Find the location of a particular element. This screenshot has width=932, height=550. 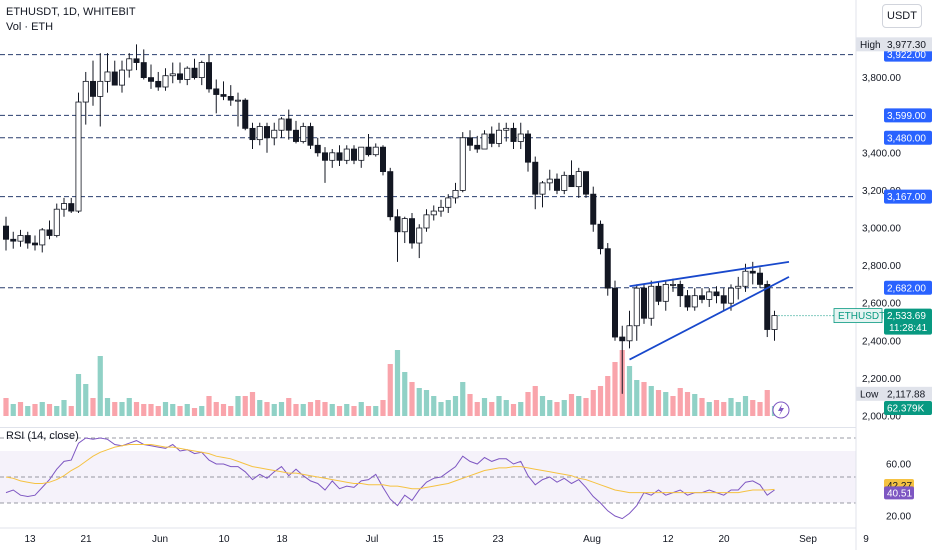

volume-indicator-label: Vol · ETH is located at coordinates (30, 27).